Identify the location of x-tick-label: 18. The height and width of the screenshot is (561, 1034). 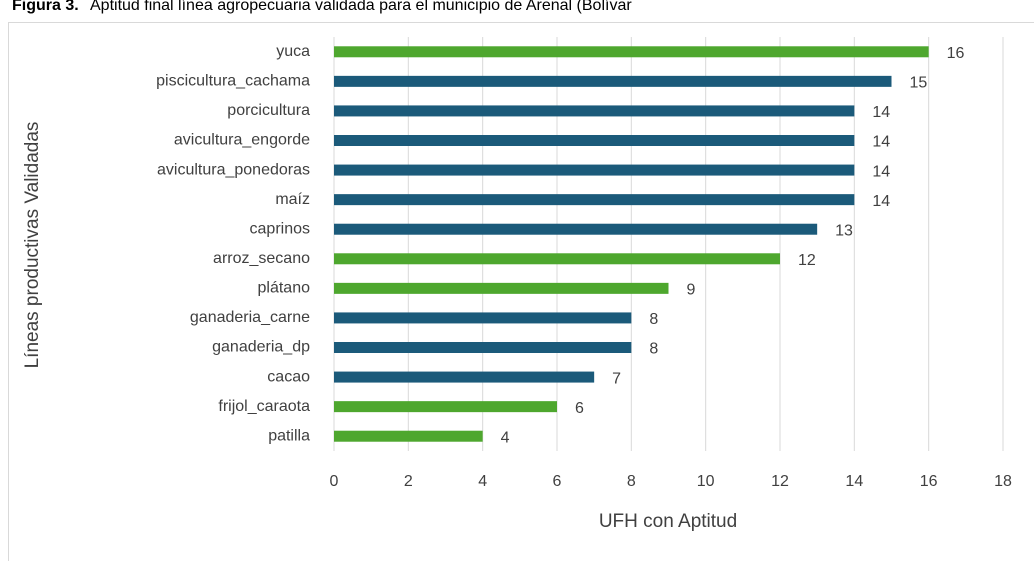
(1003, 481).